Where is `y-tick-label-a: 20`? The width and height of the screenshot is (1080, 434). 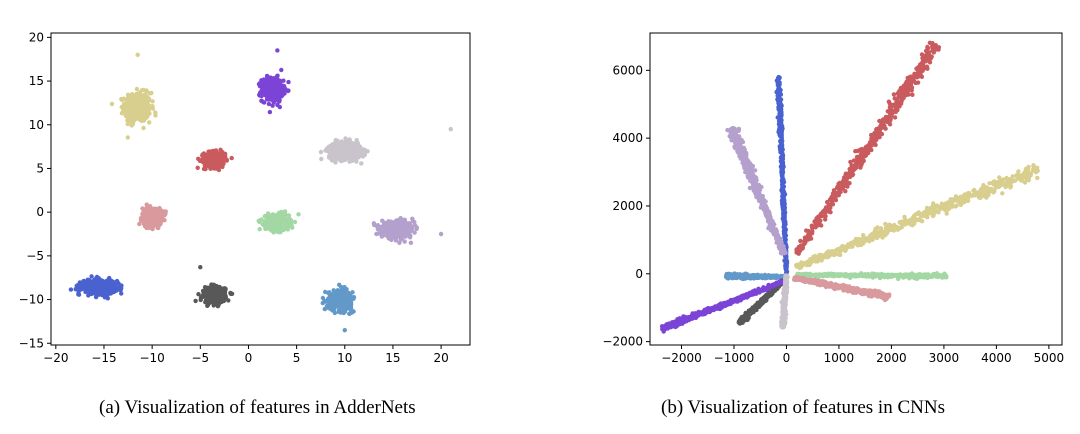
y-tick-label-a: 20 is located at coordinates (36, 37).